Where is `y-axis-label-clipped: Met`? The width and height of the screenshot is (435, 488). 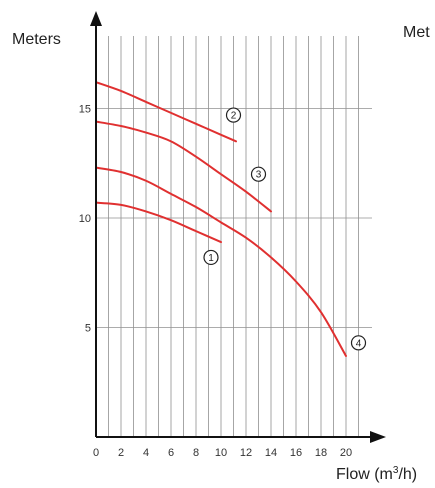
y-axis-label-clipped: Met is located at coordinates (416, 32).